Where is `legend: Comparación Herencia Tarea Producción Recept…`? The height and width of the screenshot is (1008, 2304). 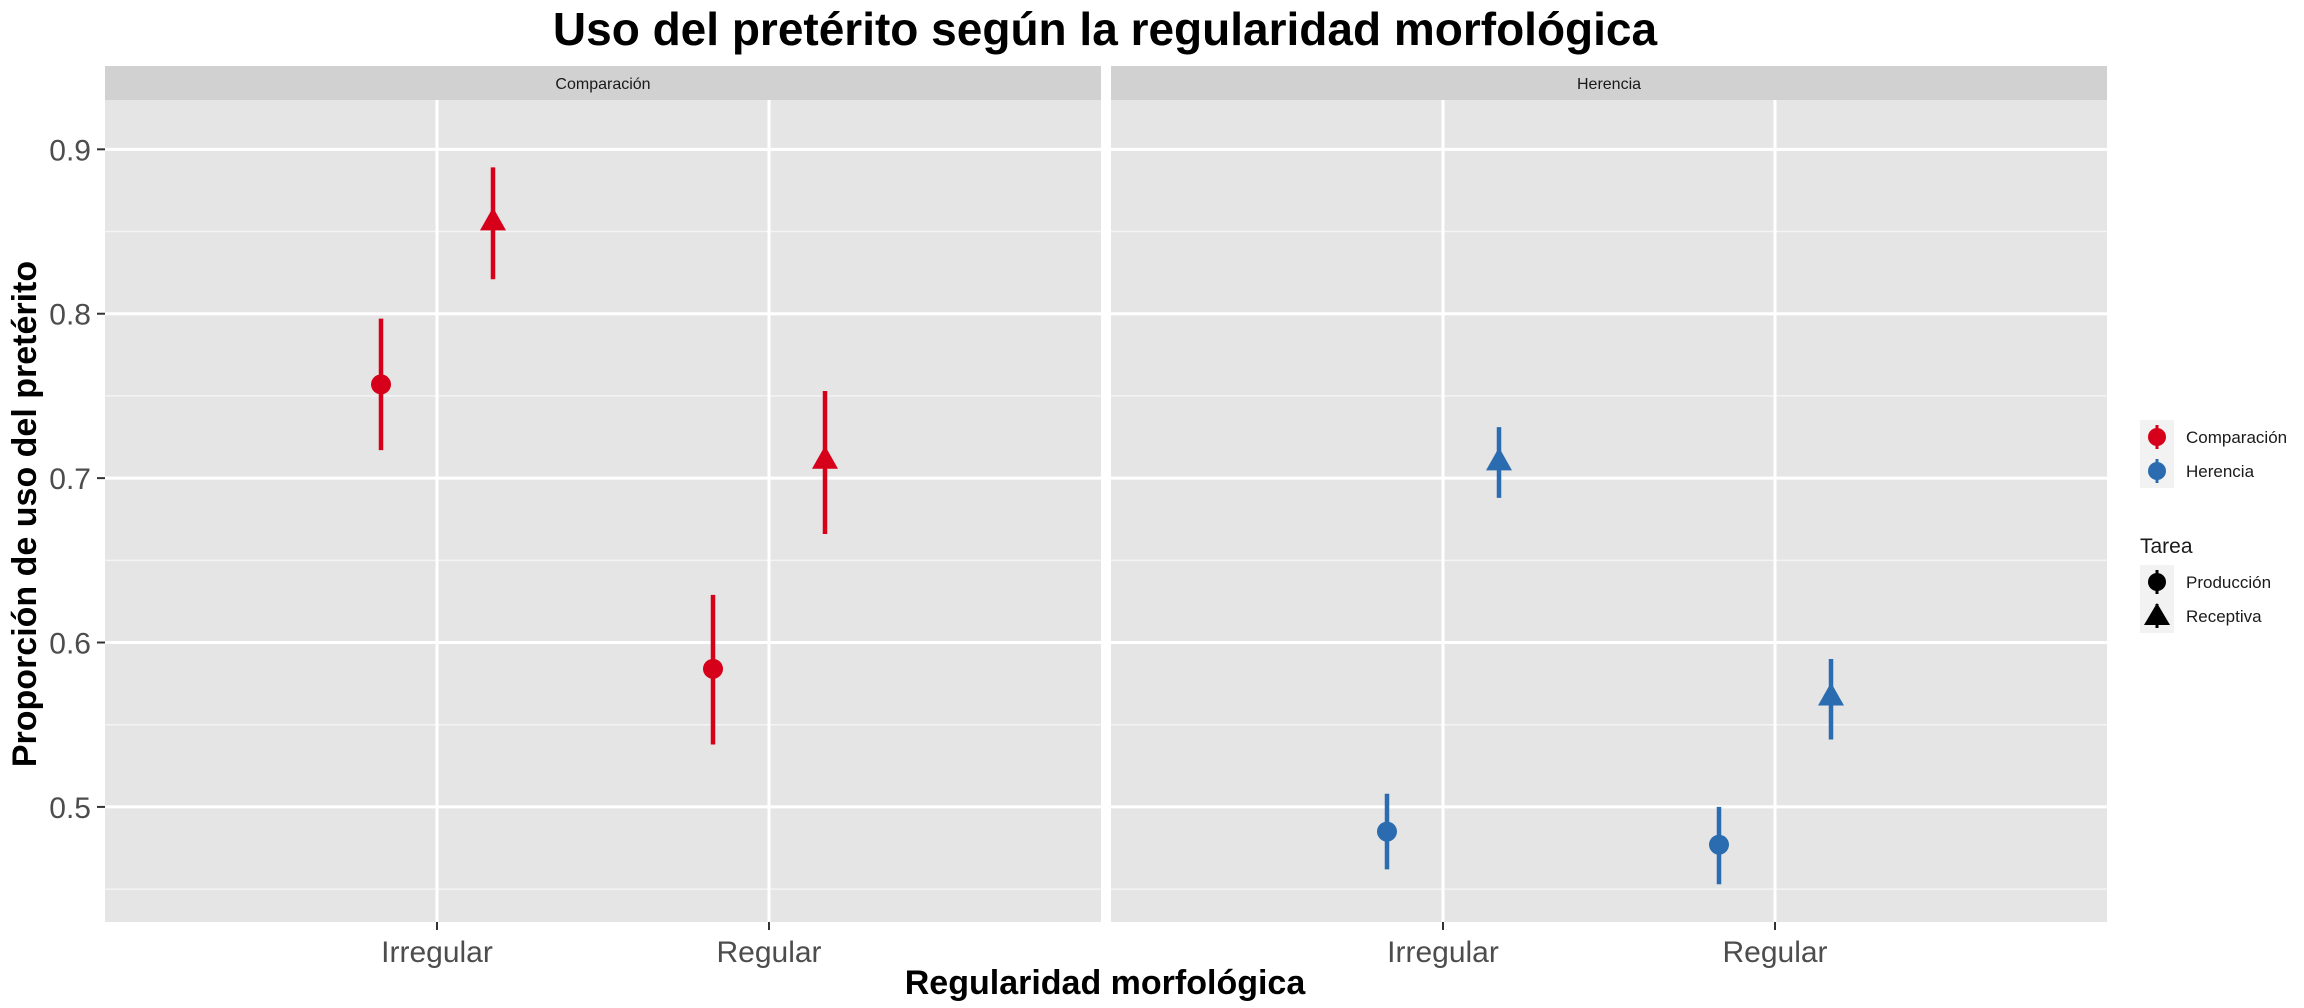
legend: Comparación Herencia Tarea Producción Recept… is located at coordinates (2213, 526).